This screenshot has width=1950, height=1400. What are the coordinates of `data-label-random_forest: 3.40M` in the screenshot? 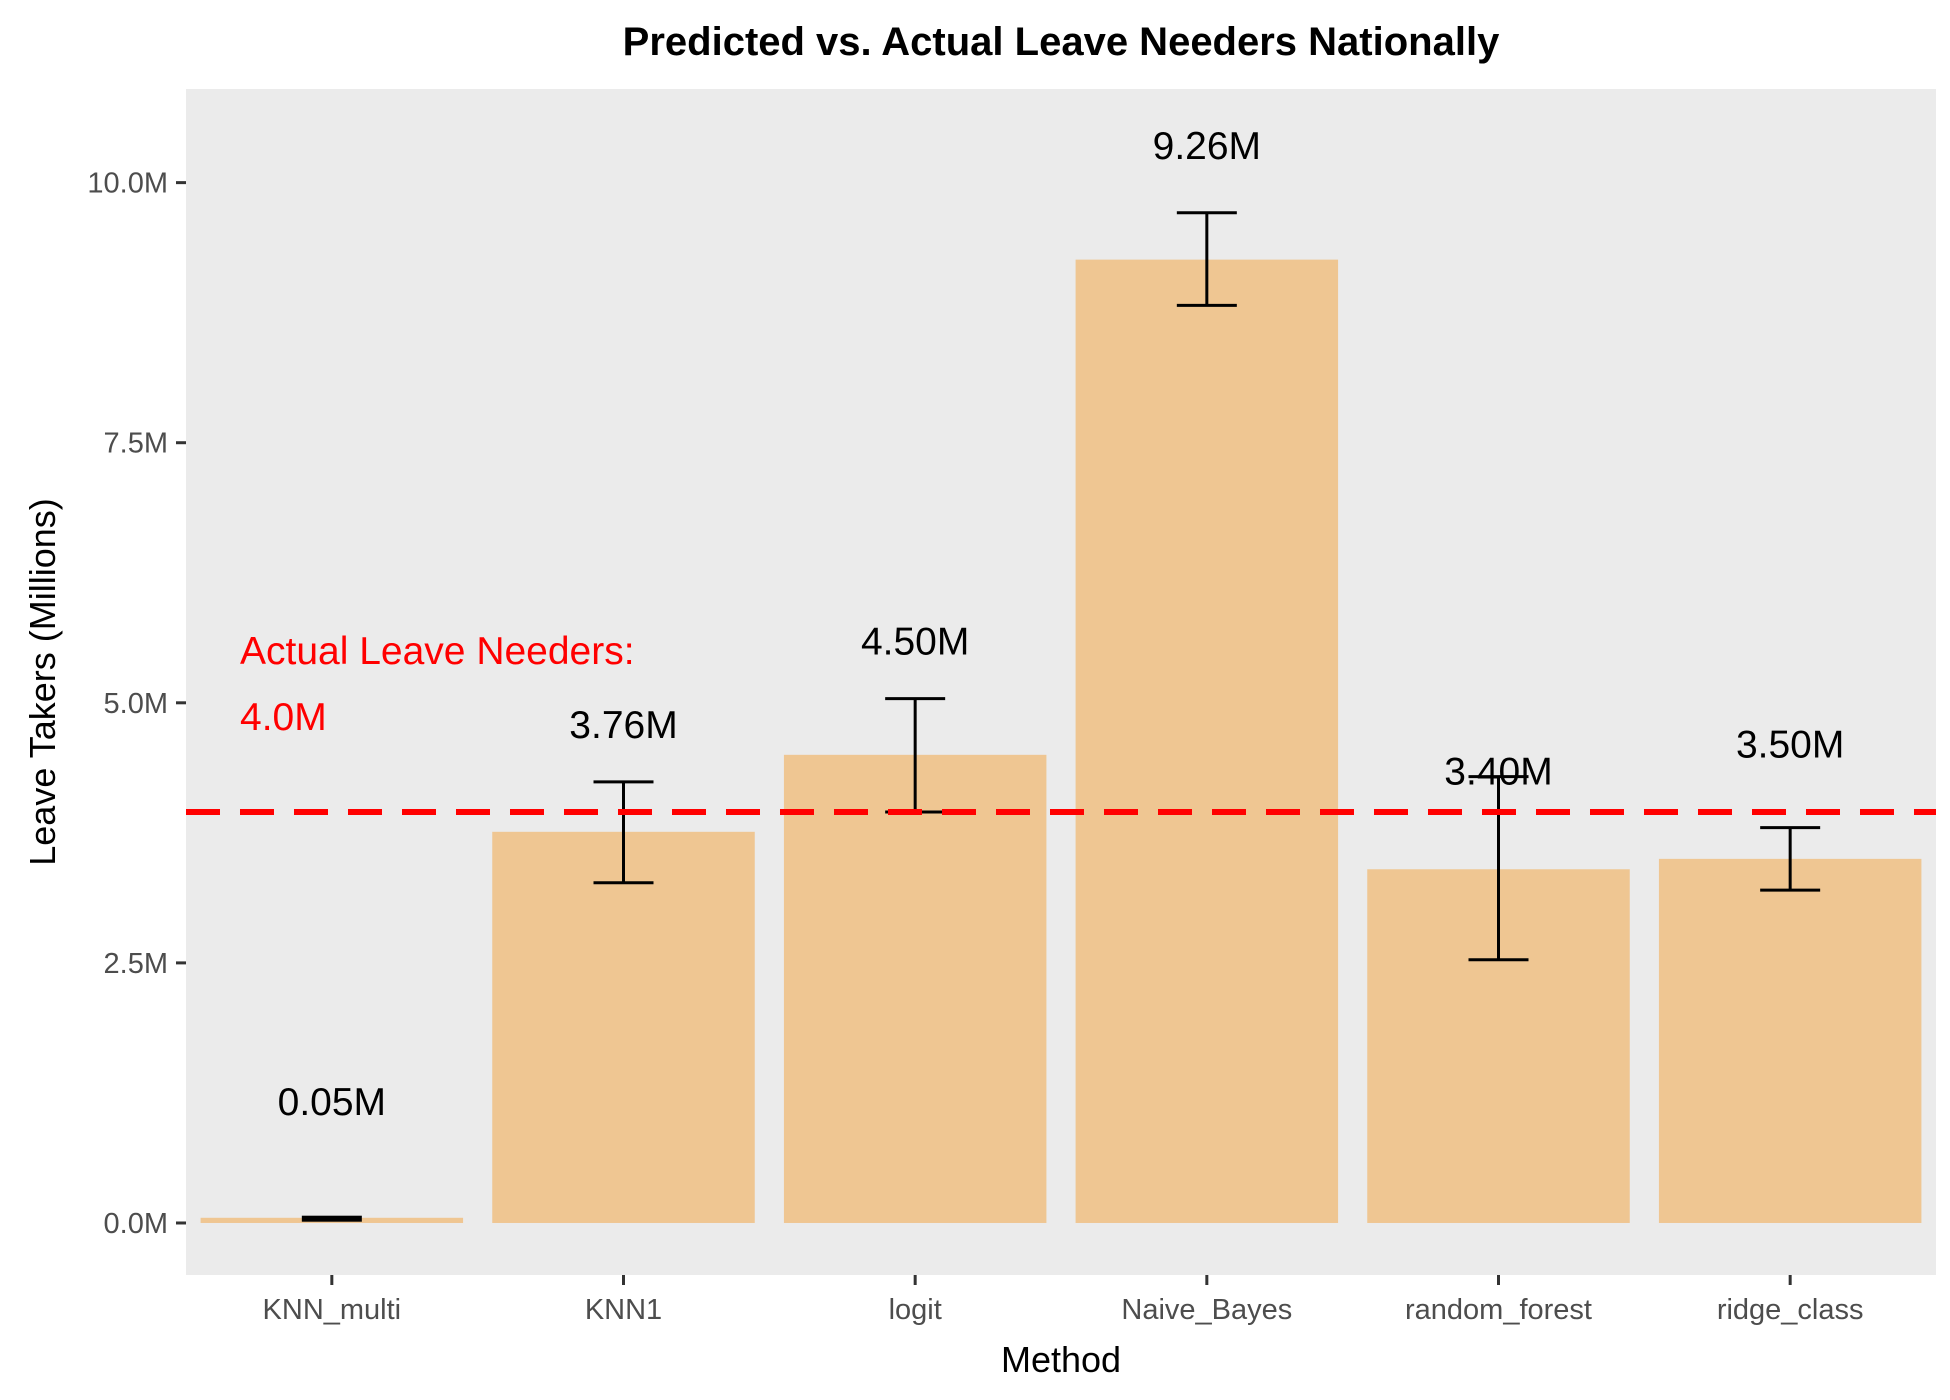 It's located at (1498, 772).